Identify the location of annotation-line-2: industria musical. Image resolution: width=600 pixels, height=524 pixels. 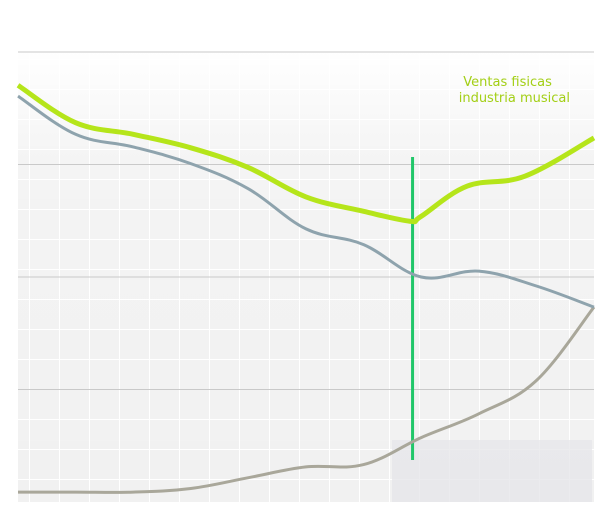
(514, 98).